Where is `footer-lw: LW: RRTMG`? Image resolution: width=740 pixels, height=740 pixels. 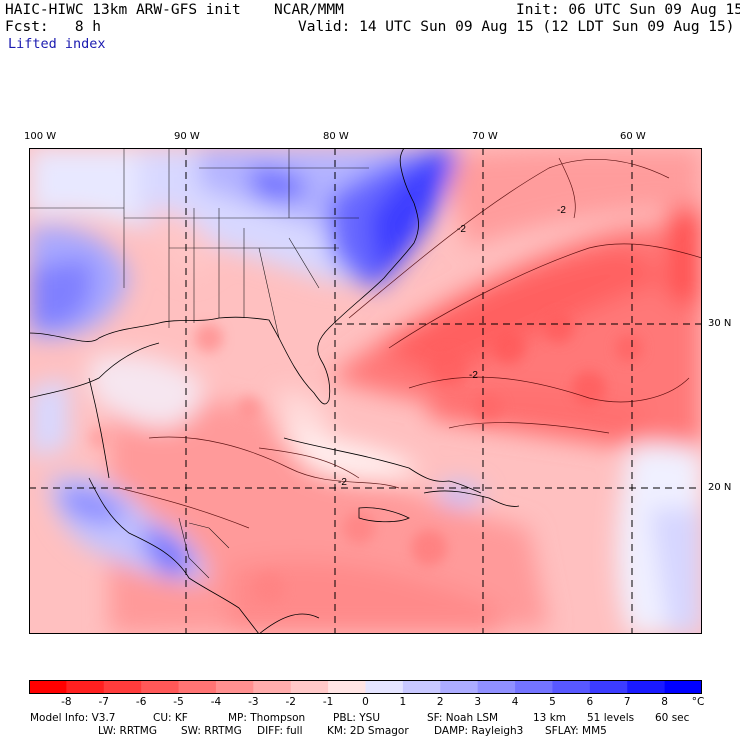
footer-lw: LW: RRTMG is located at coordinates (127, 731).